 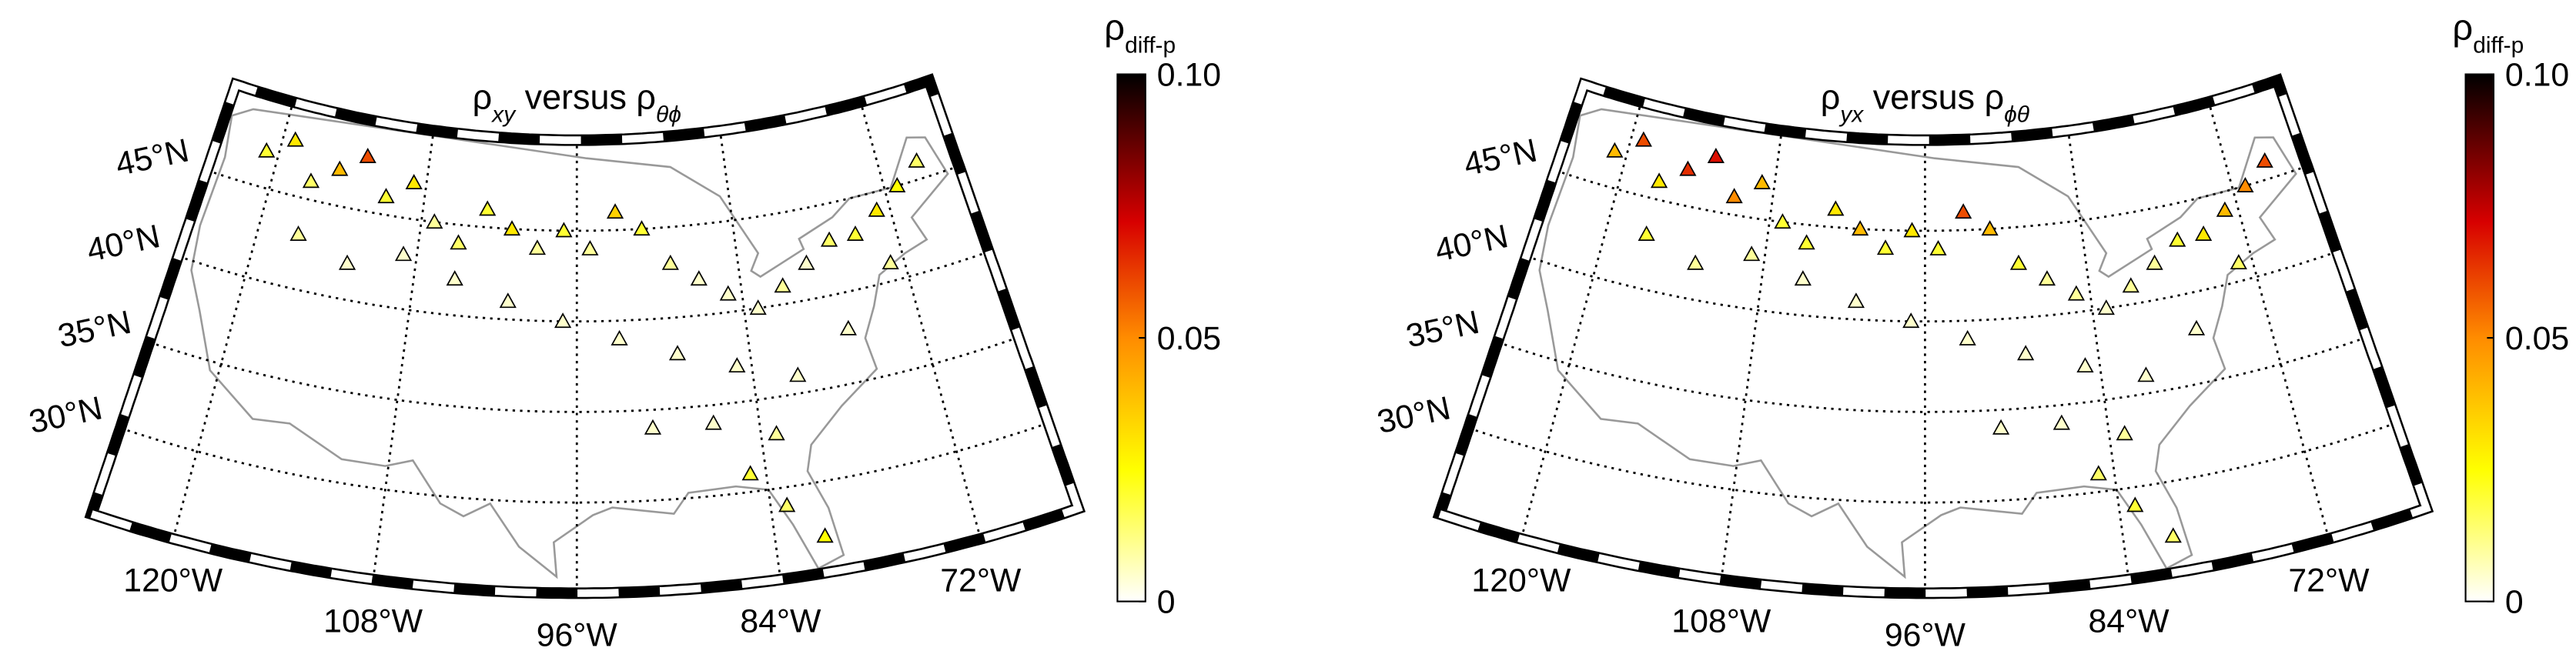 I want to click on panel-title: ρyx versus ρϕθ, so click(x=1925, y=102).